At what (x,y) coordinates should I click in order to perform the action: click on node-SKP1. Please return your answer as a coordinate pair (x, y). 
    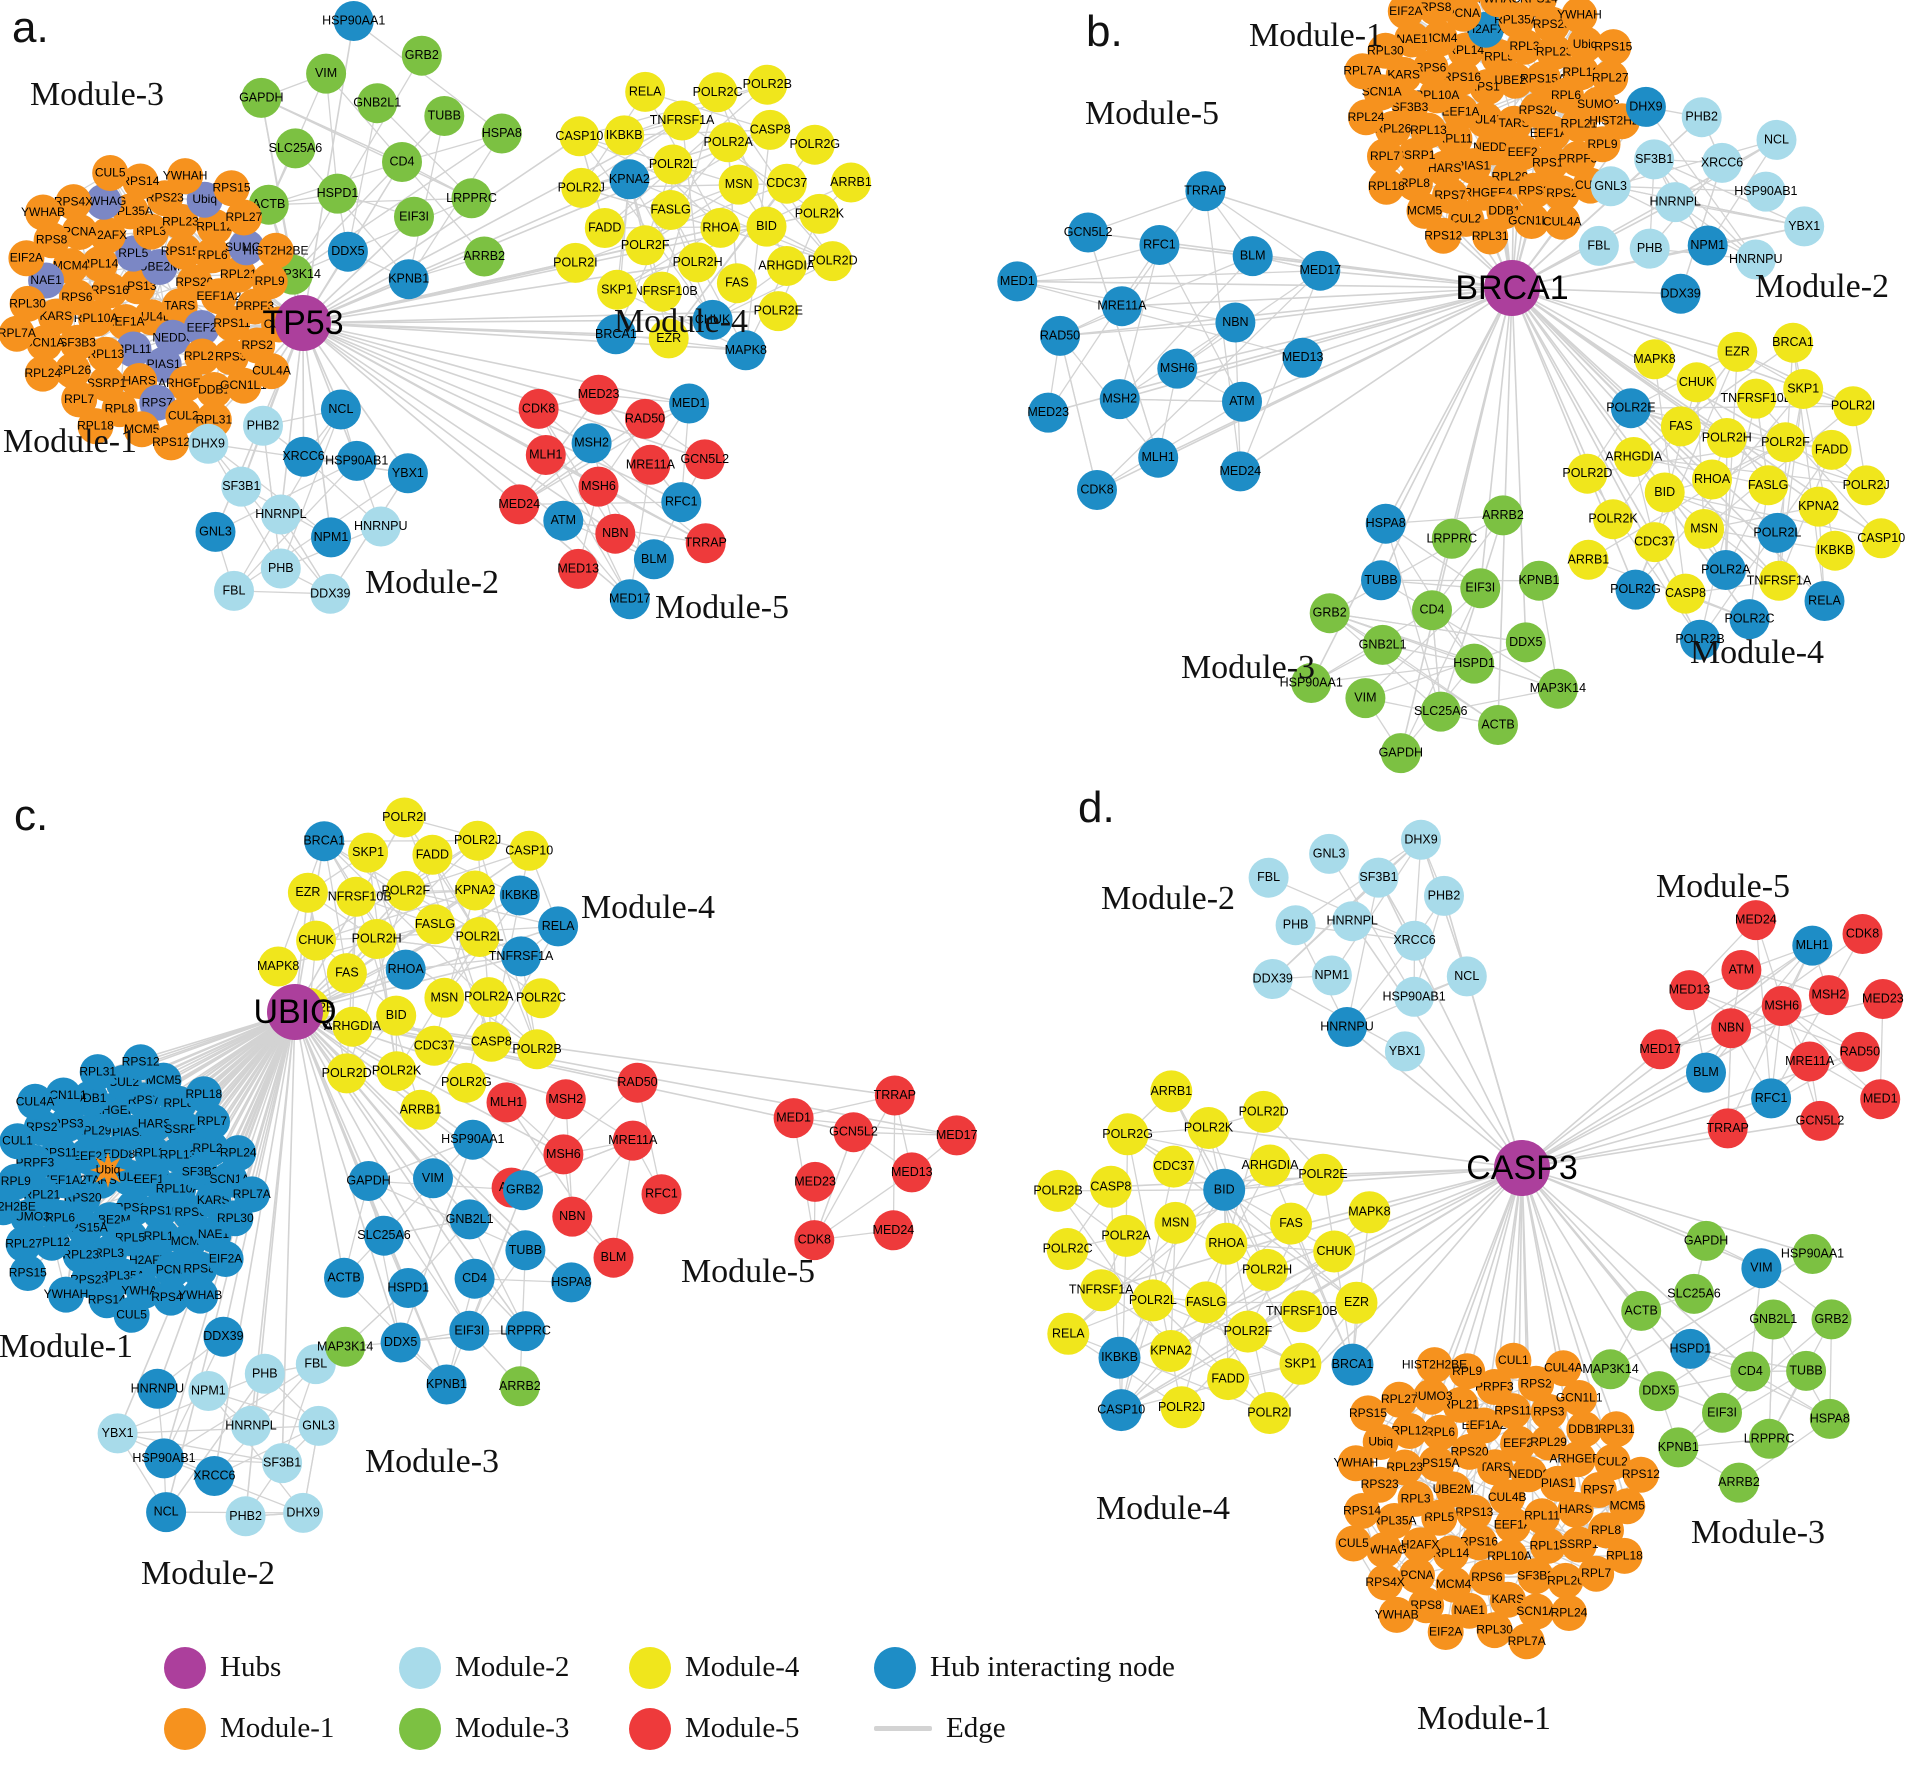
    Looking at the image, I should click on (1803, 389).